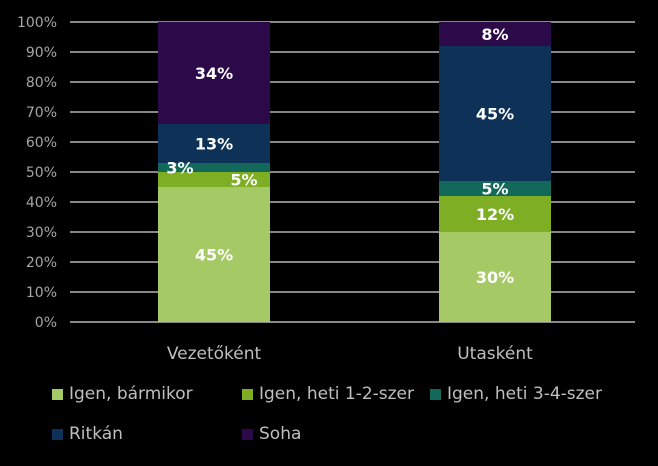  I want to click on data-label: 34%, so click(214, 73).